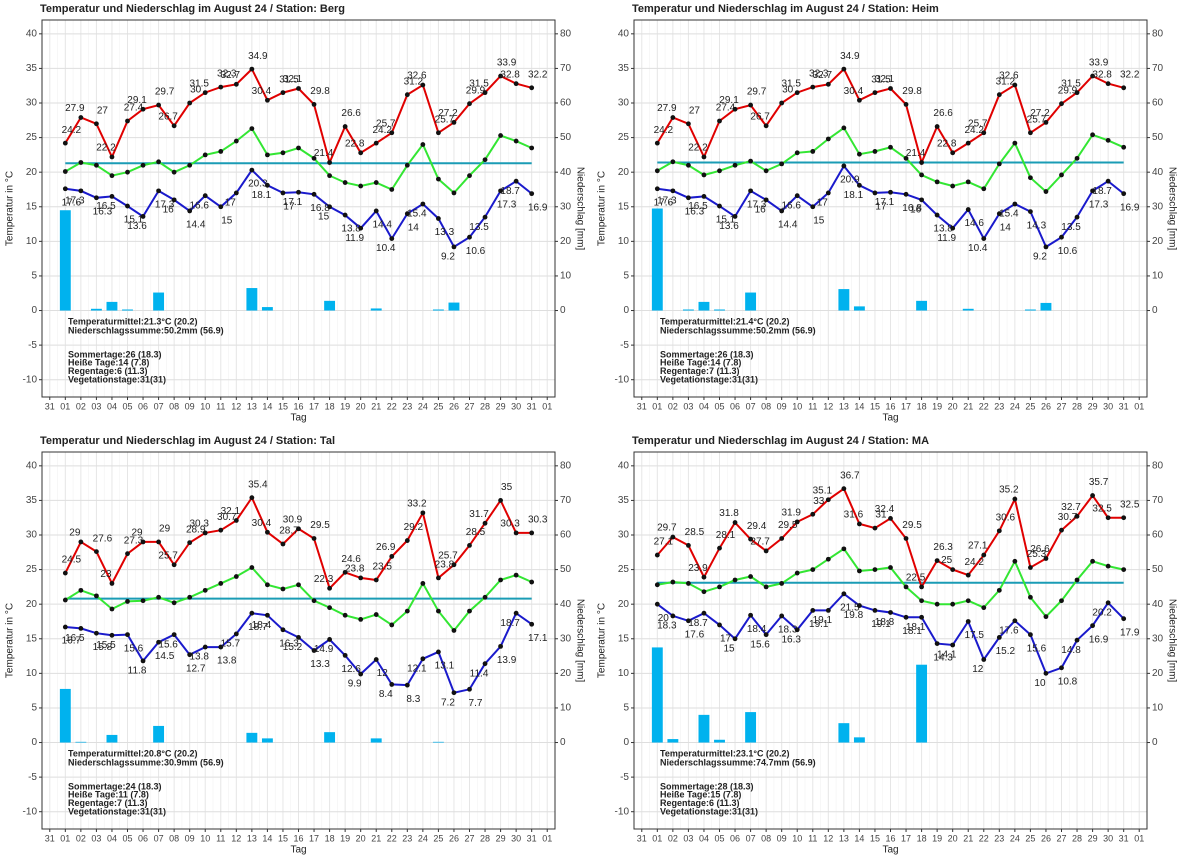 The width and height of the screenshot is (1180, 857). Describe the element at coordinates (624, 103) in the screenshot. I see `y-tick-label: 30` at that location.